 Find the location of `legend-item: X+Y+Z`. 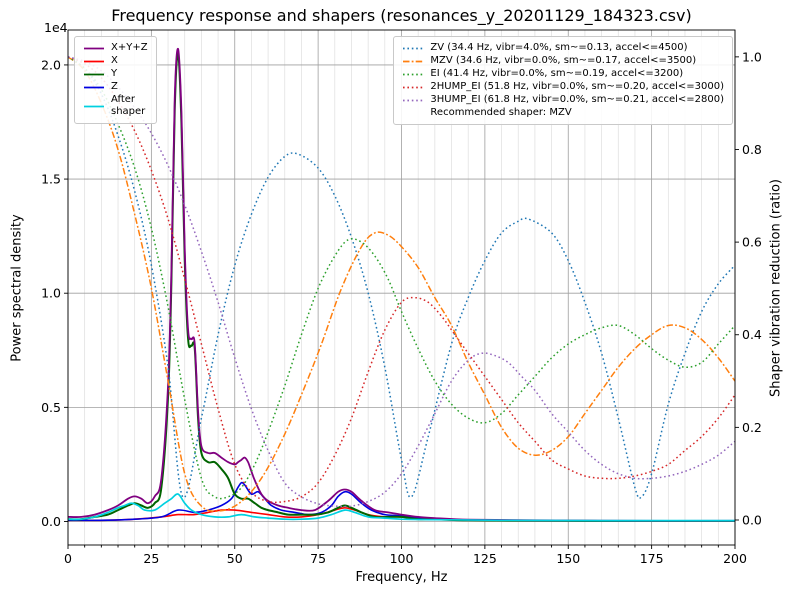

legend-item: X+Y+Z is located at coordinates (115, 48).